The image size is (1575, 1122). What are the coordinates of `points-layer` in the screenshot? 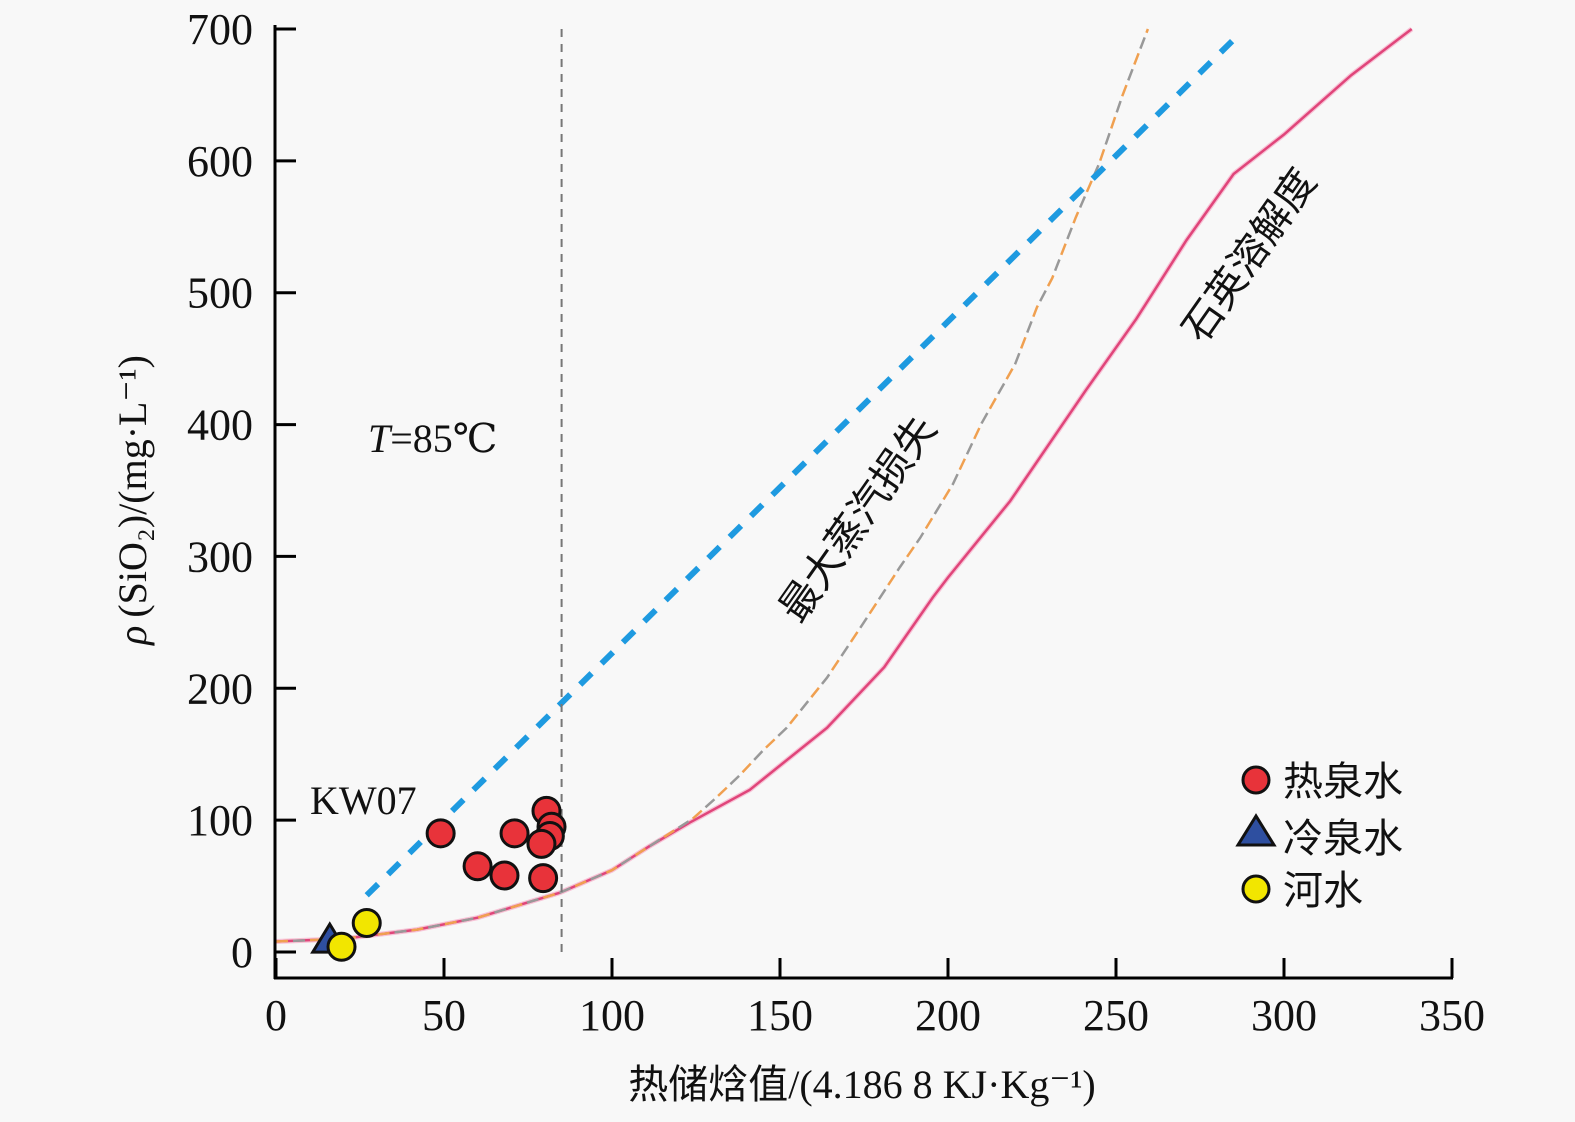 It's located at (438, 878).